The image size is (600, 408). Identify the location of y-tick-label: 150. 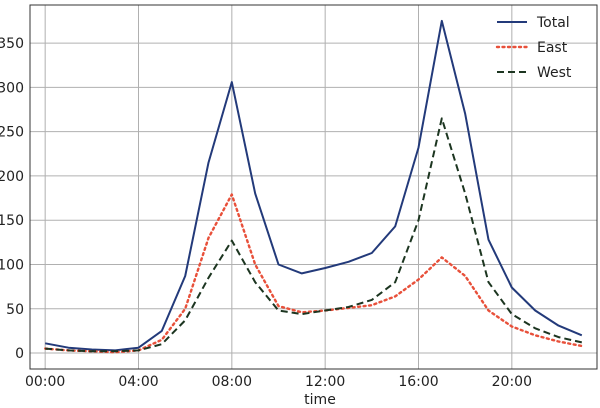
(12, 221).